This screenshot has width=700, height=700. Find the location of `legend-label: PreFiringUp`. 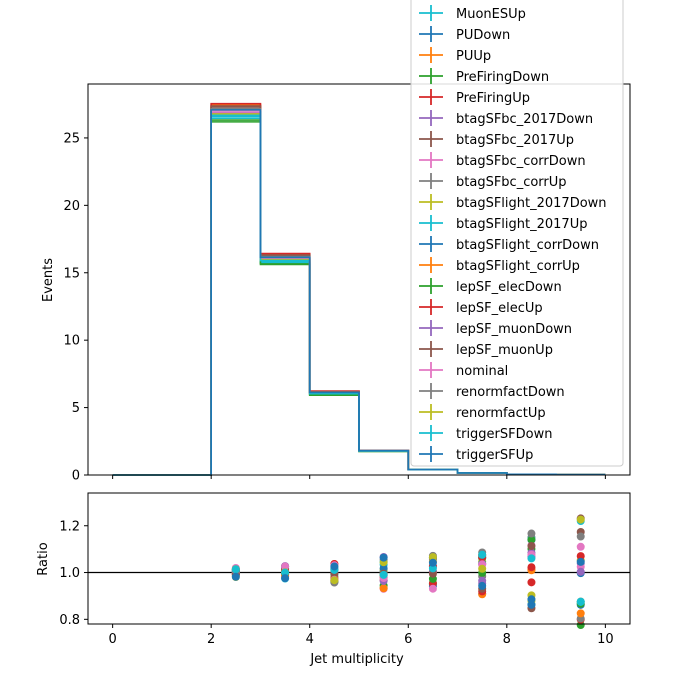

legend-label: PreFiringUp is located at coordinates (493, 98).